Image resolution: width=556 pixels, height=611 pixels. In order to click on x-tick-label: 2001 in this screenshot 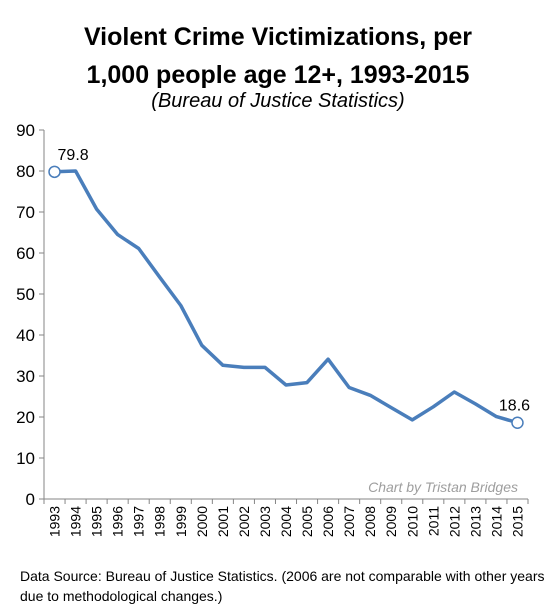, I will do `click(223, 521)`.